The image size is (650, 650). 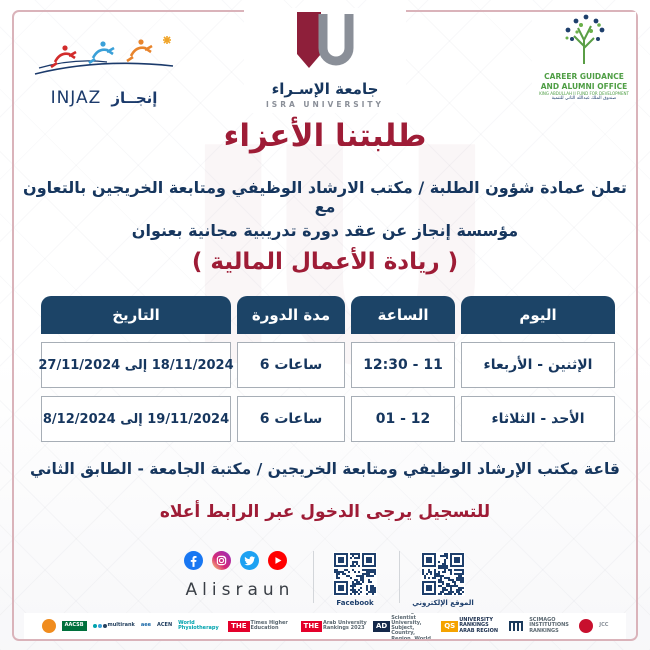 What do you see at coordinates (76, 98) in the screenshot?
I see `injaz-latin-name: INJAZ` at bounding box center [76, 98].